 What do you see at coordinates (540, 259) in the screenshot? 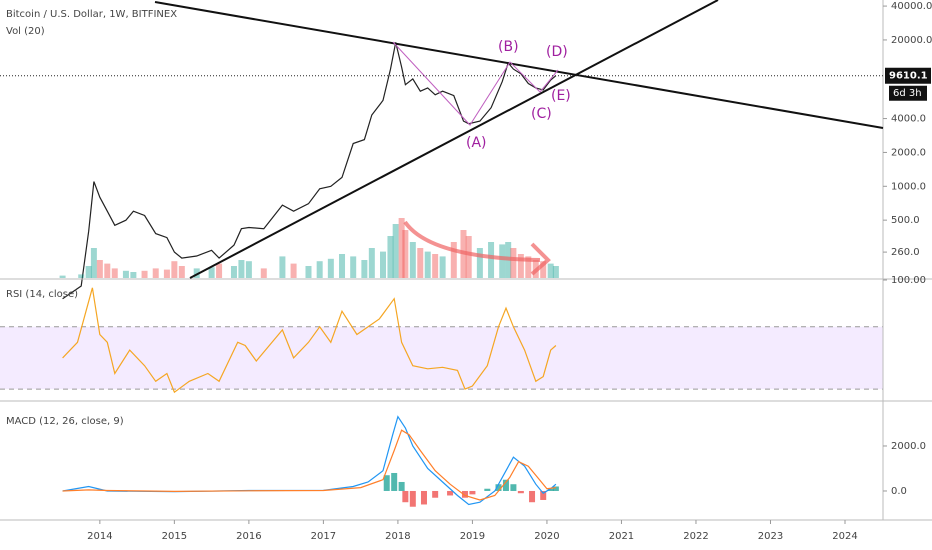
I see `arrow-head` at bounding box center [540, 259].